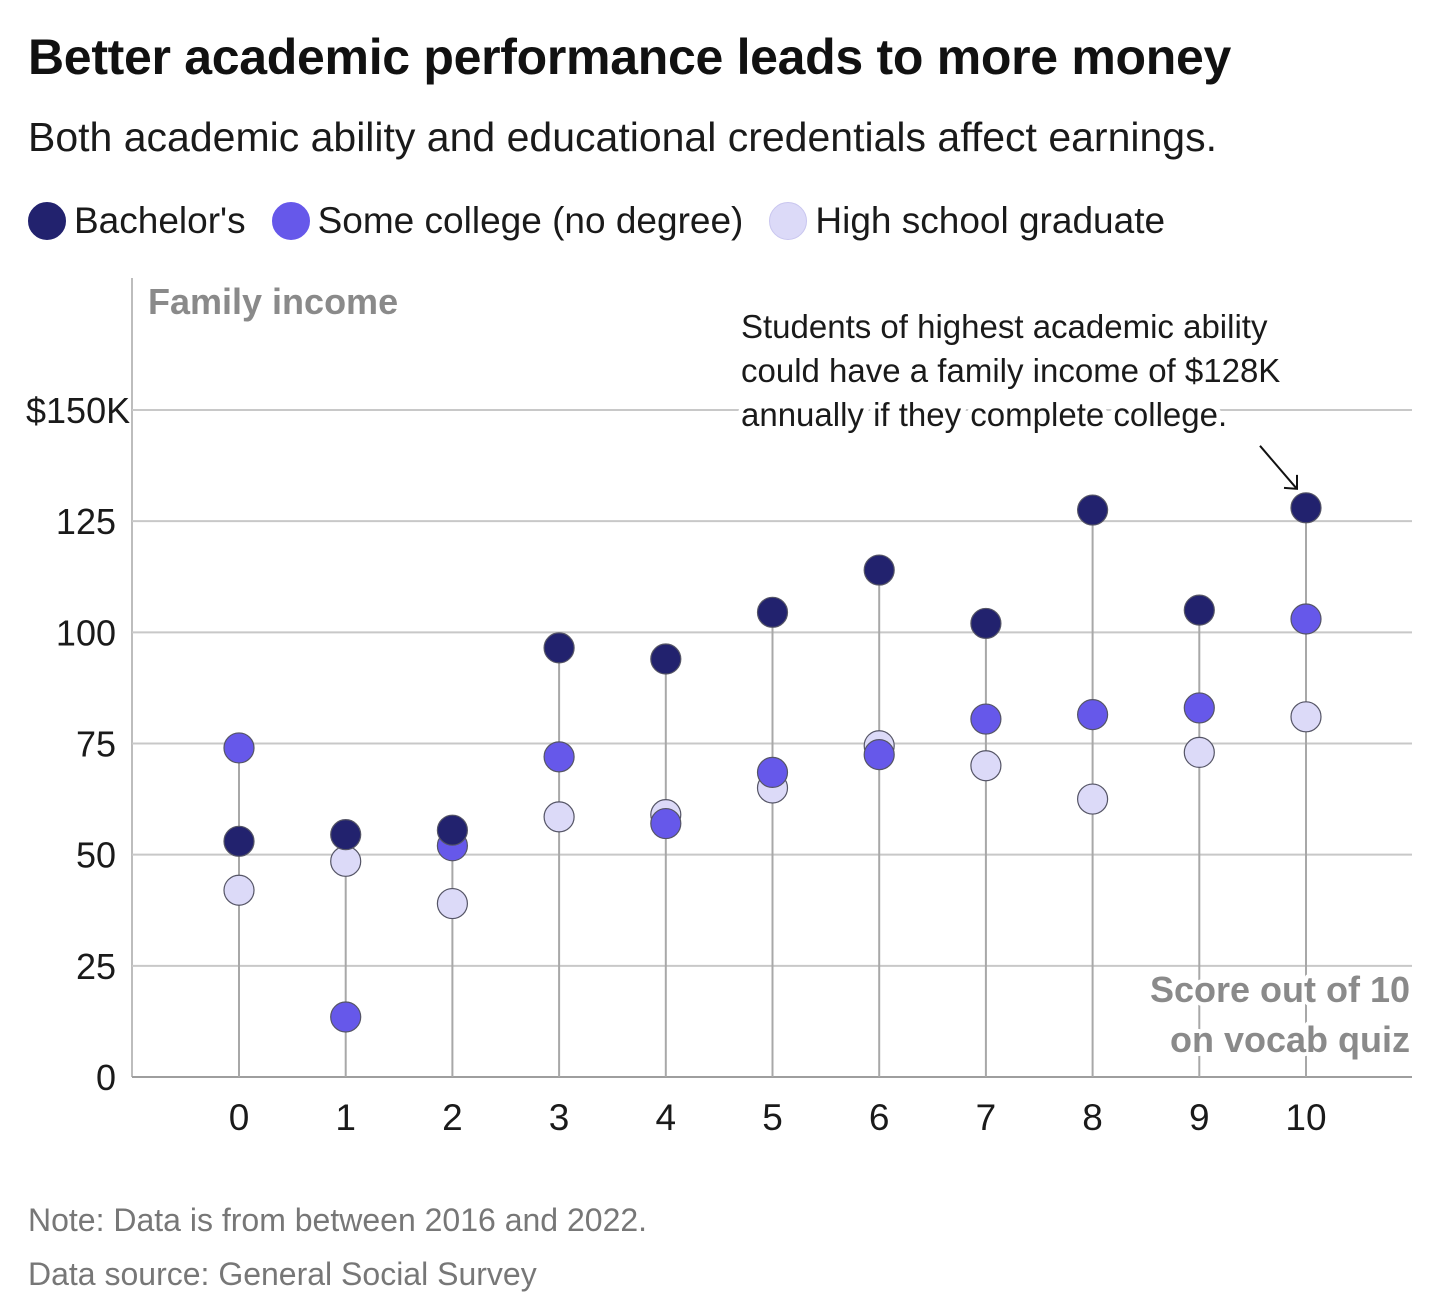  I want to click on legend-item-bachelors: Bachelor's, so click(137, 221).